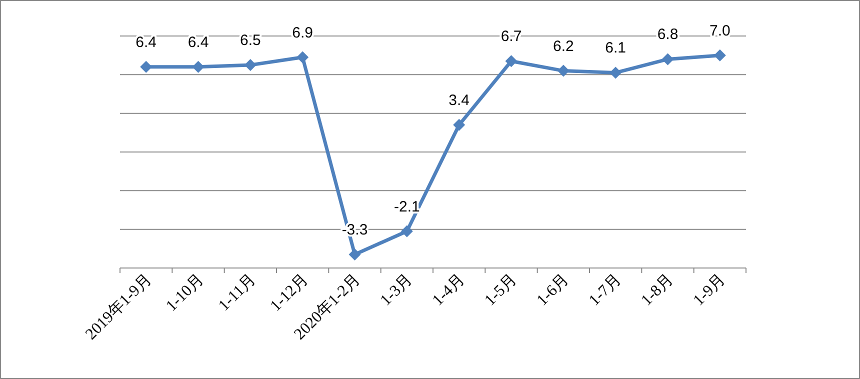 This screenshot has height=379, width=860. Describe the element at coordinates (303, 33) in the screenshot. I see `data-label: 6.9` at that location.